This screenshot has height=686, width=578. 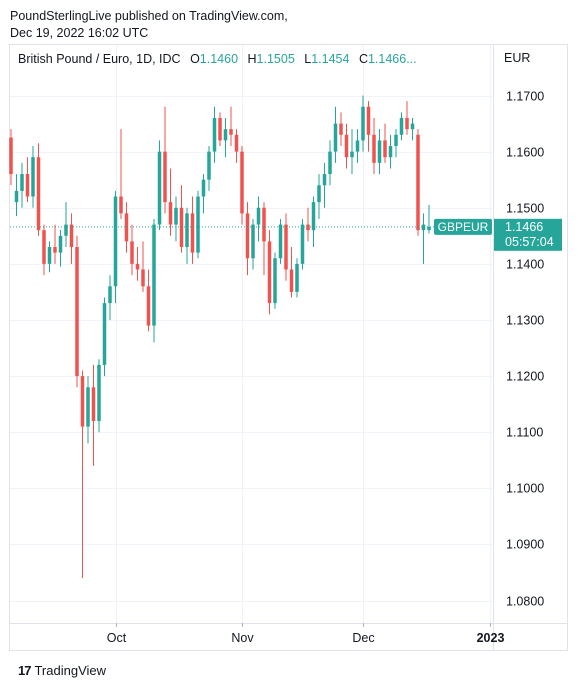 I want to click on price-tick-label: 1.1300, so click(x=525, y=321).